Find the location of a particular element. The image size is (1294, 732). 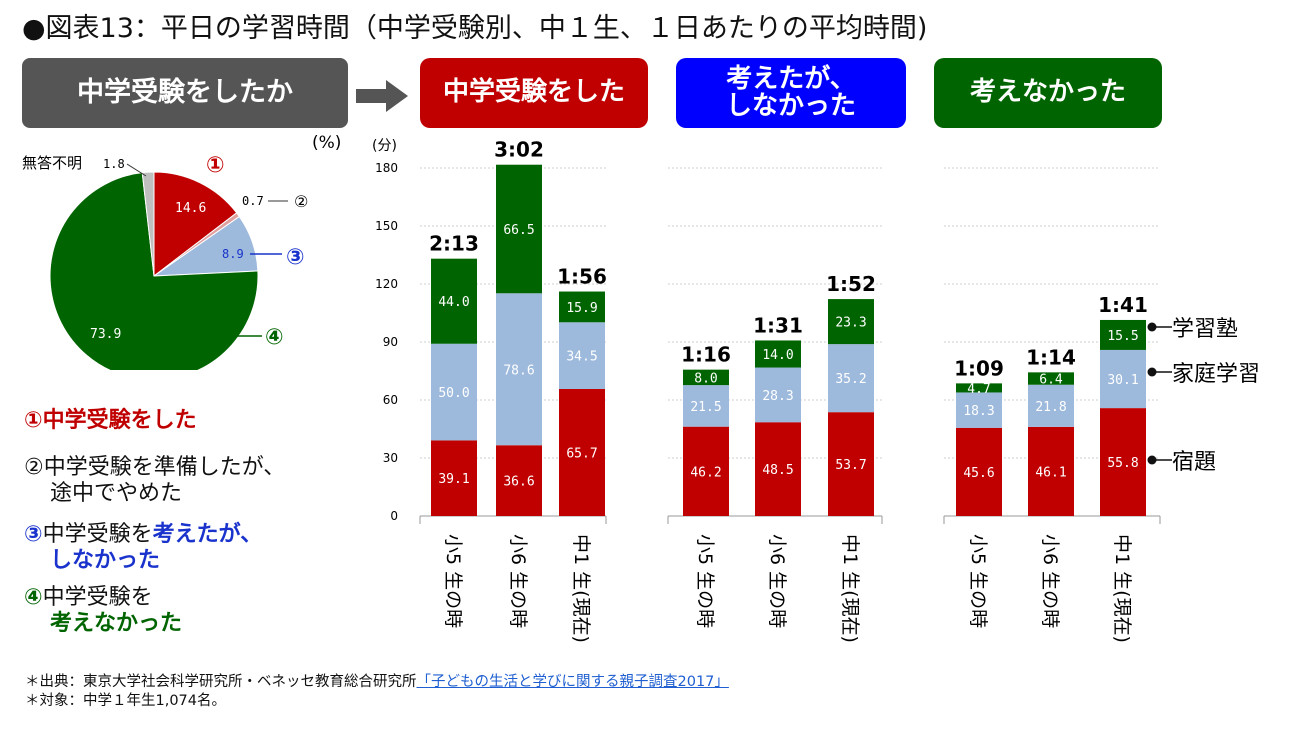

y-tick-label: 120 is located at coordinates (386, 284).